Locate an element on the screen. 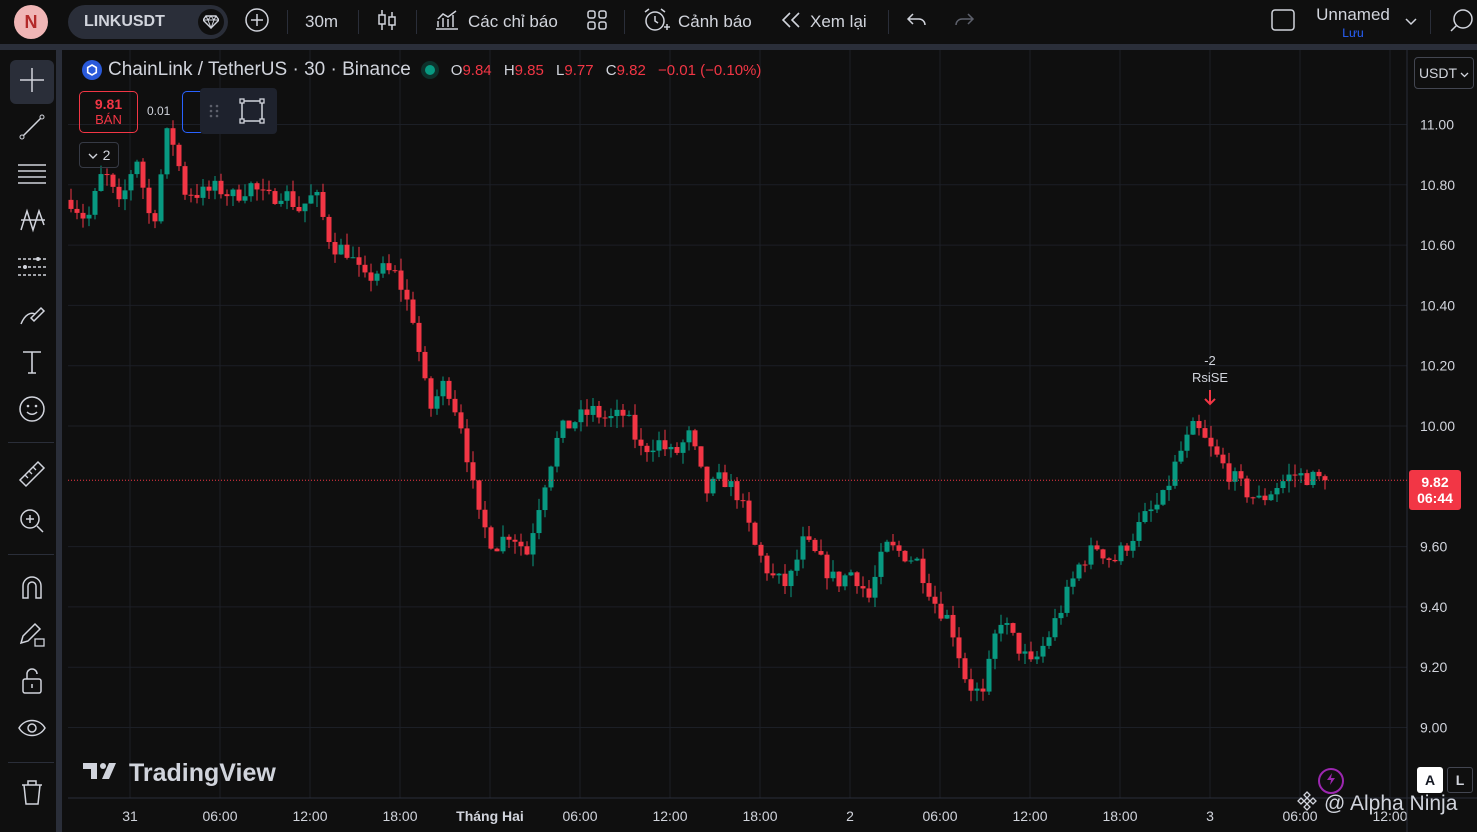 The width and height of the screenshot is (1477, 832). market-open-indicator is located at coordinates (429, 70).